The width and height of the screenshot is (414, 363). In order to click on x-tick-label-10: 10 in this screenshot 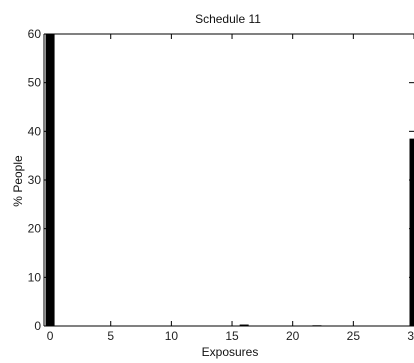, I will do `click(172, 336)`.